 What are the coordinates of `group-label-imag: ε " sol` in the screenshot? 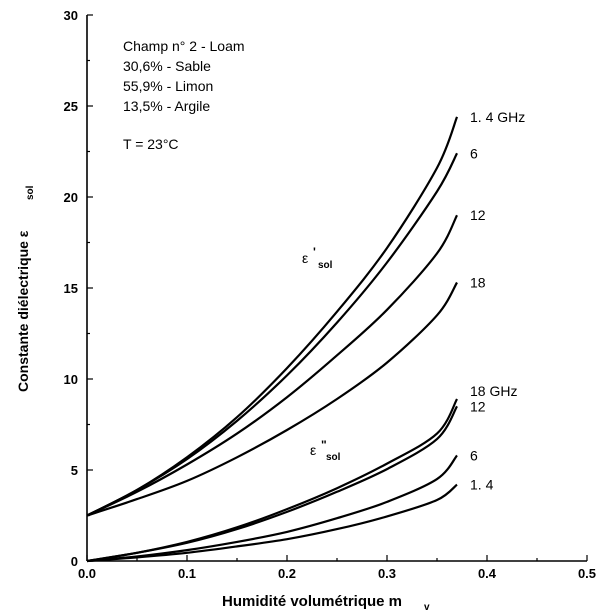 It's located at (325, 450).